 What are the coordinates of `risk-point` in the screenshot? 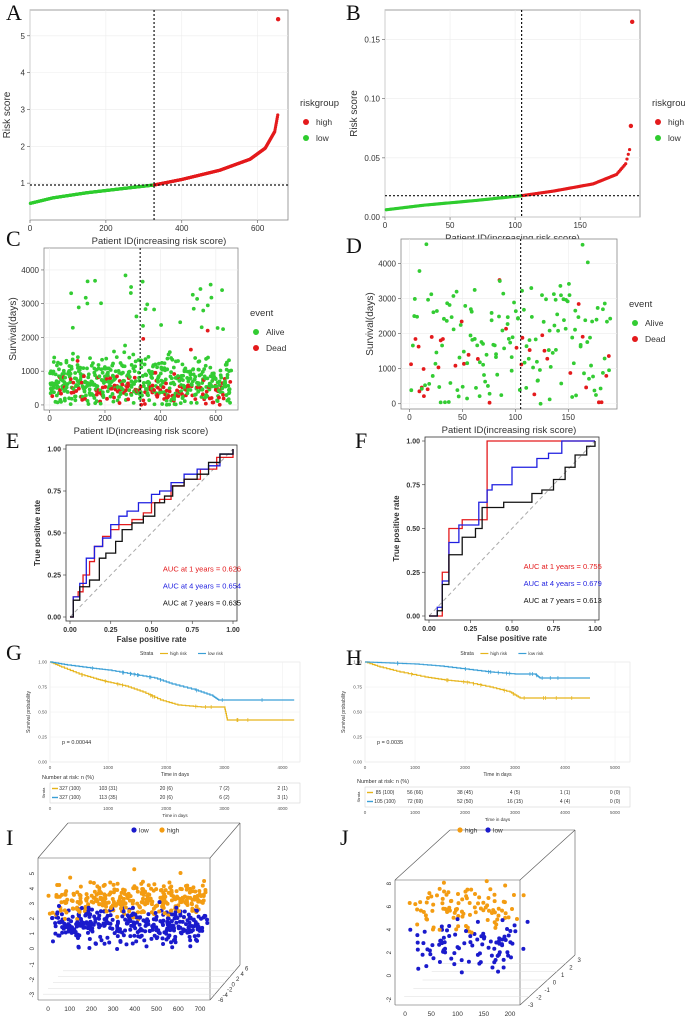 It's located at (627, 159).